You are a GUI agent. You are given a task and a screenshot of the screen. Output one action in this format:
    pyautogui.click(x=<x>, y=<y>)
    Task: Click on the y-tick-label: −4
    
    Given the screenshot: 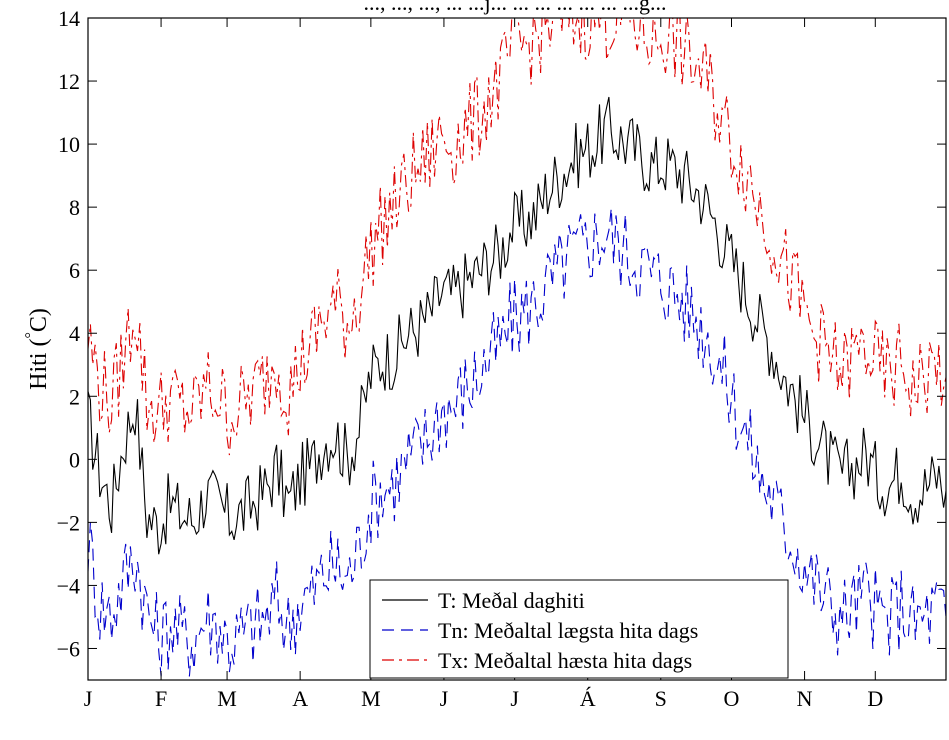 What is the action you would take?
    pyautogui.click(x=68, y=585)
    